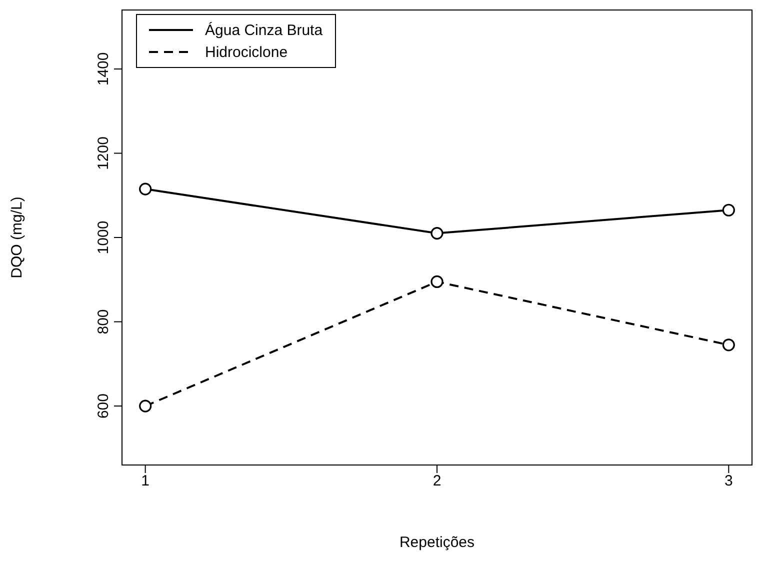 Image resolution: width=766 pixels, height=569 pixels. I want to click on y-tick-label: 600, so click(103, 406).